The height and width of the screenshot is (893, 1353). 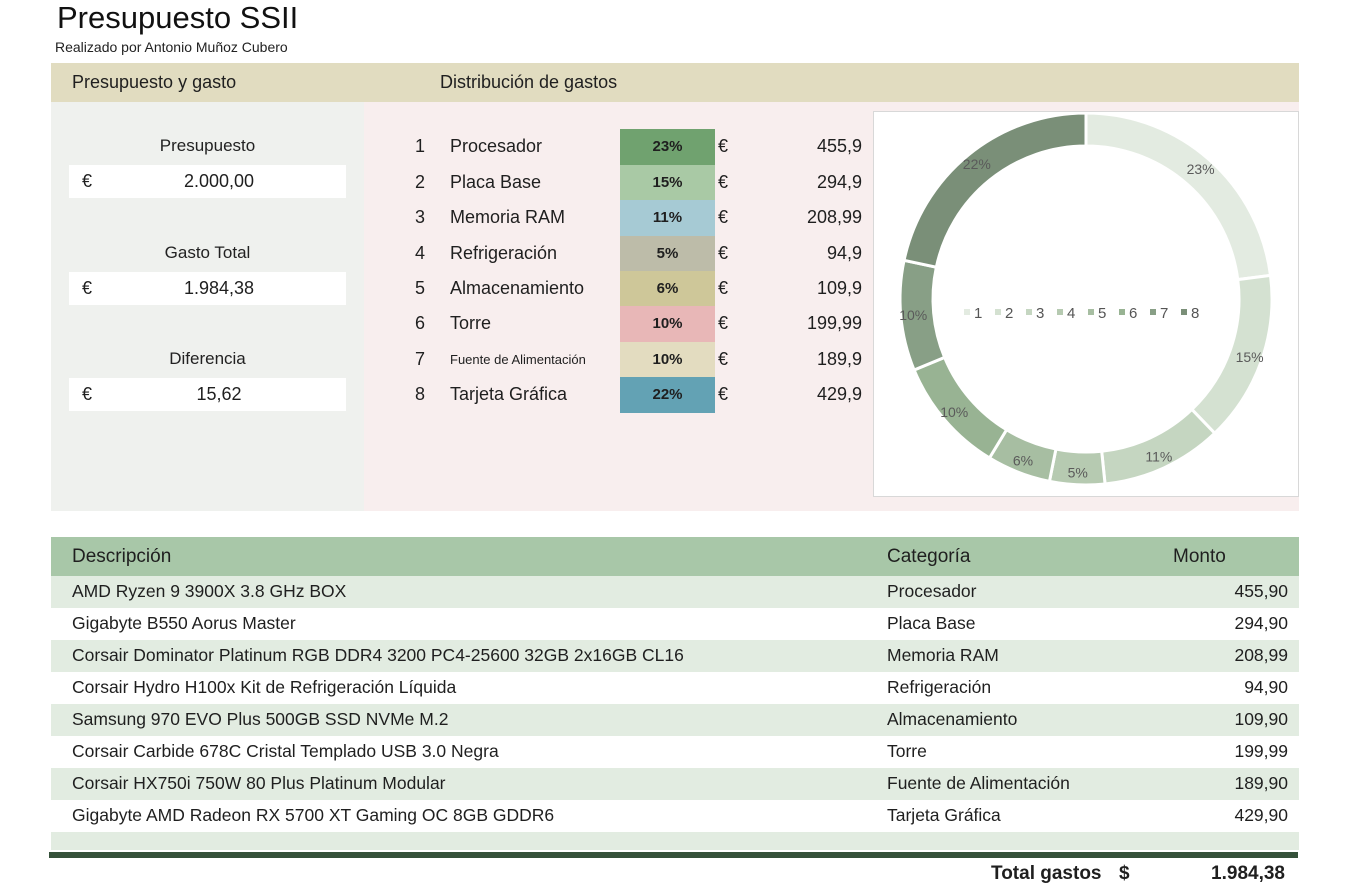 I want to click on cell-description: Samsung 970 EVO Plus 500GB SSD NVMe M.2, so click(x=260, y=719).